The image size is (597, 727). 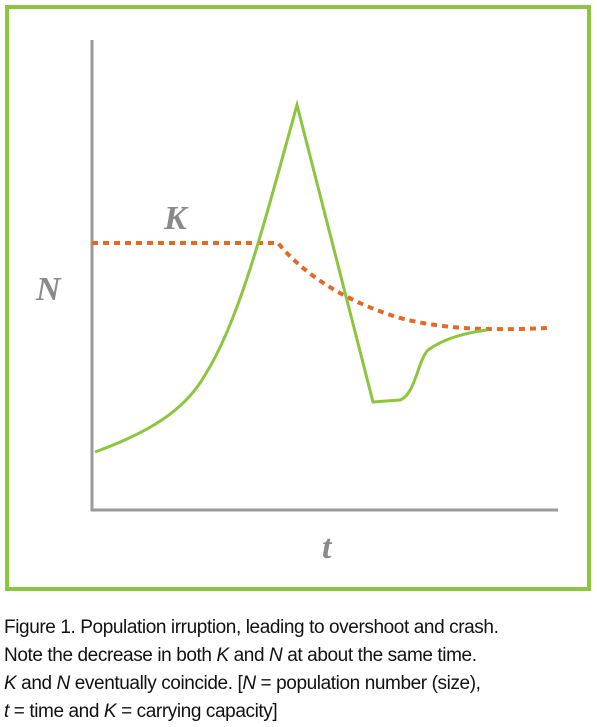 I want to click on caption-text: Note the decrease in both, so click(x=110, y=655).